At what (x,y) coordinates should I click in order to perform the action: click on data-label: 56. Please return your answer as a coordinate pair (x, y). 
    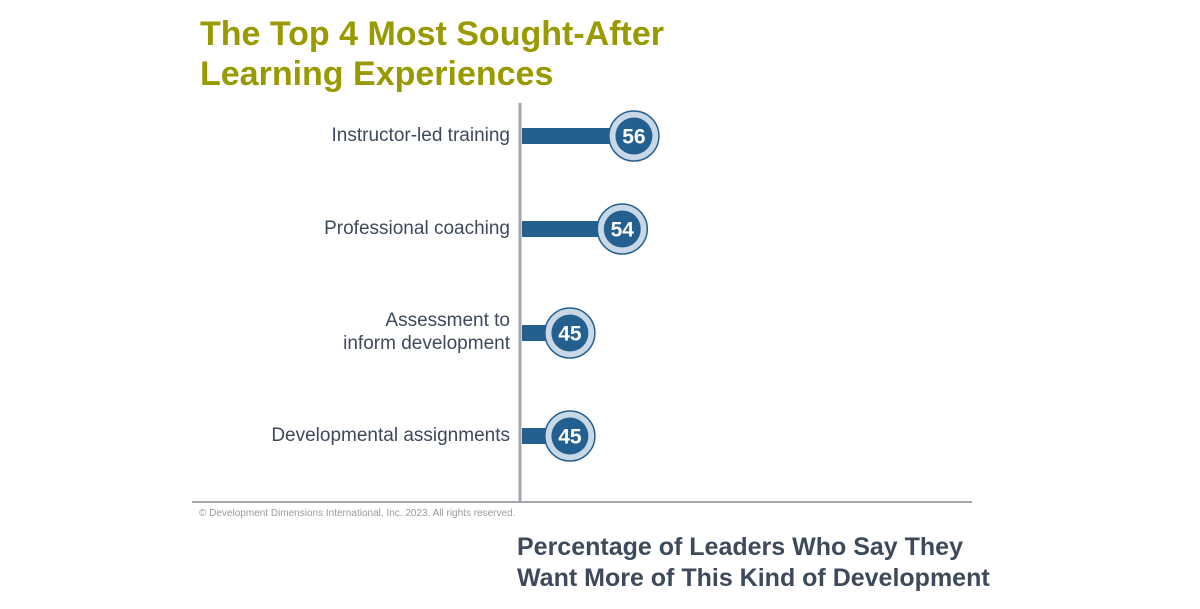
    Looking at the image, I should click on (633, 137).